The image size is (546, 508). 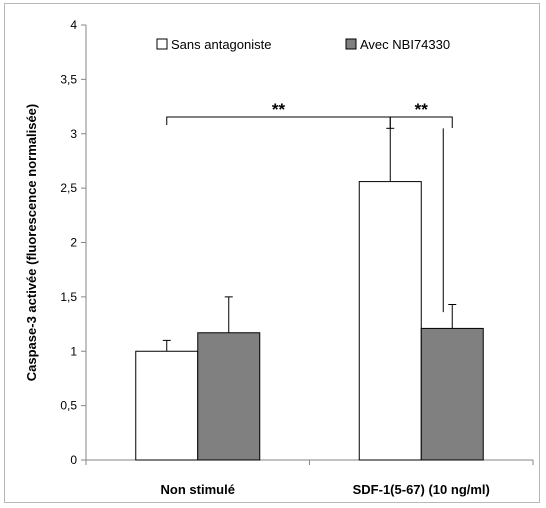 What do you see at coordinates (405, 44) in the screenshot?
I see `legend-label: Avec NBI74330` at bounding box center [405, 44].